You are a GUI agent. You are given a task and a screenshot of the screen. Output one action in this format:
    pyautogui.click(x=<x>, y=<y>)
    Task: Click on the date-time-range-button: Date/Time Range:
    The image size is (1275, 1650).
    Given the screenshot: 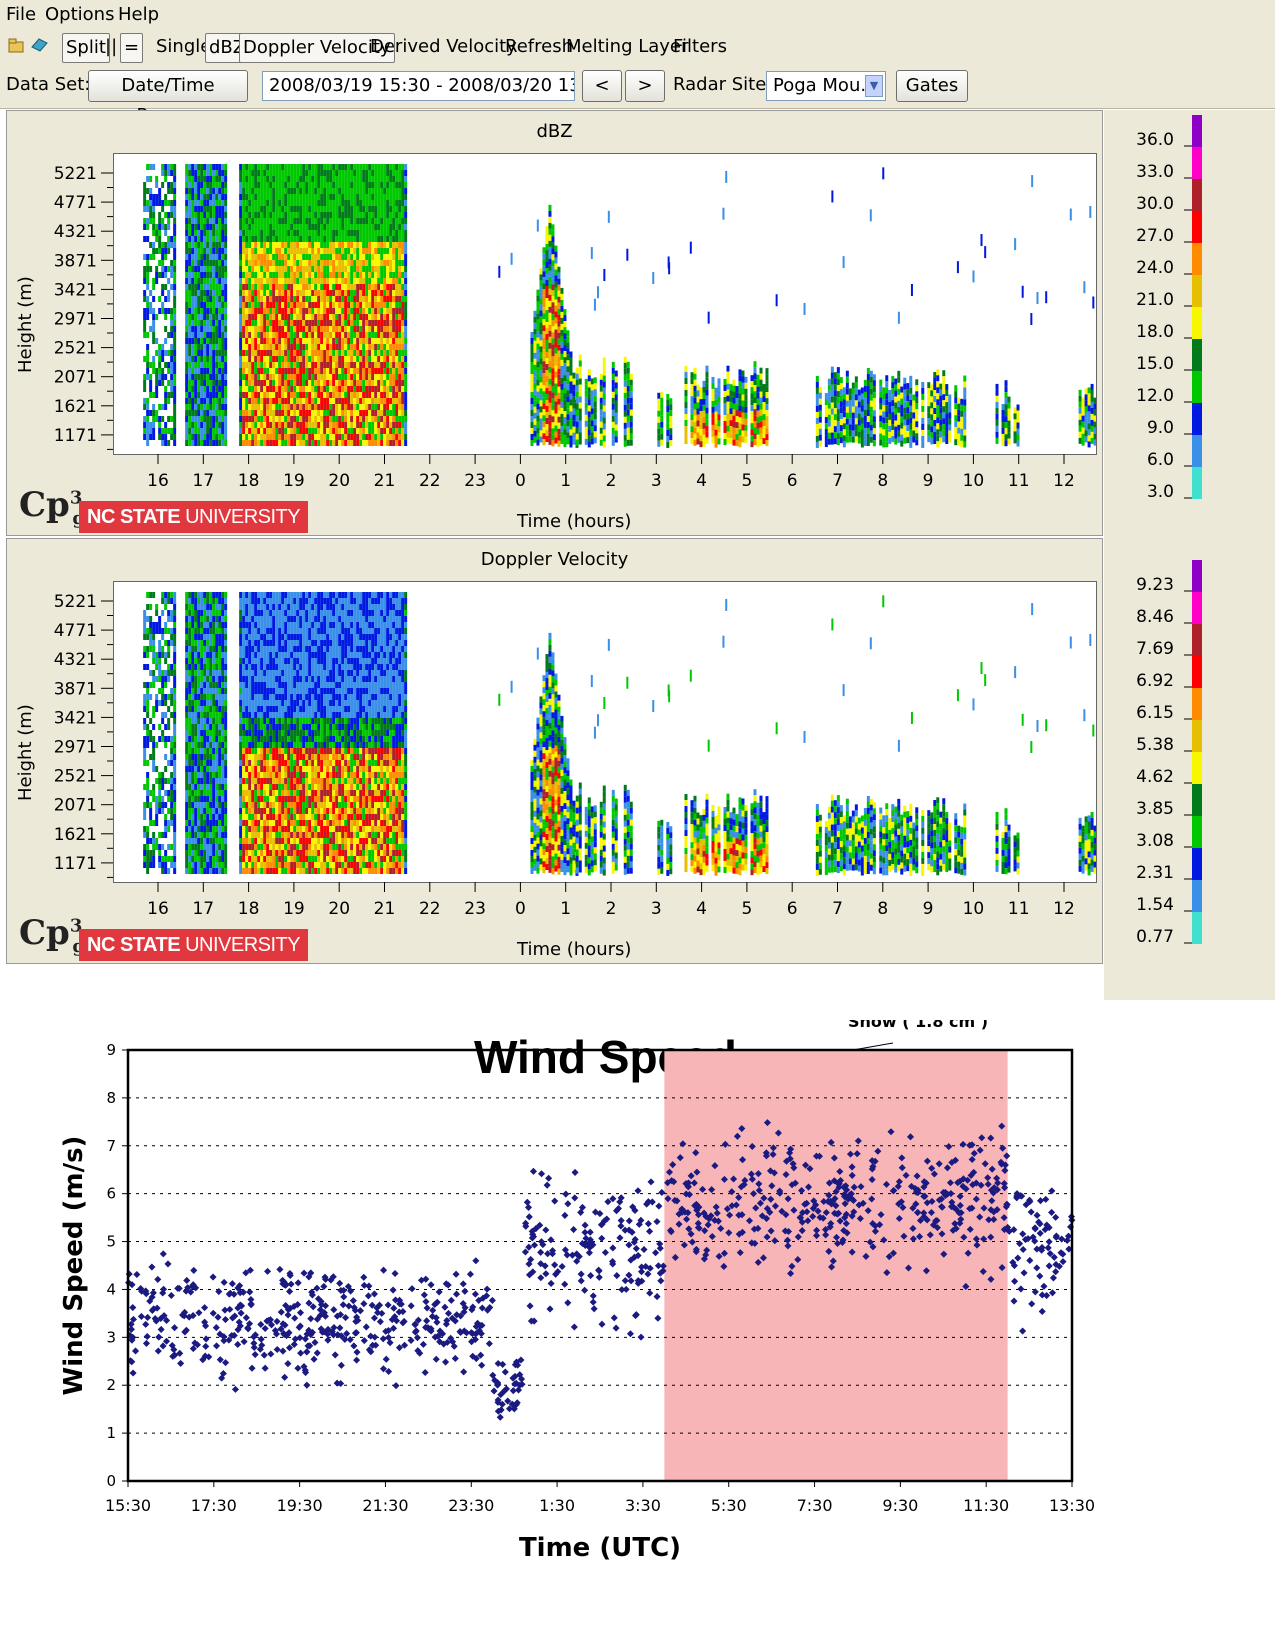 What is the action you would take?
    pyautogui.click(x=168, y=98)
    